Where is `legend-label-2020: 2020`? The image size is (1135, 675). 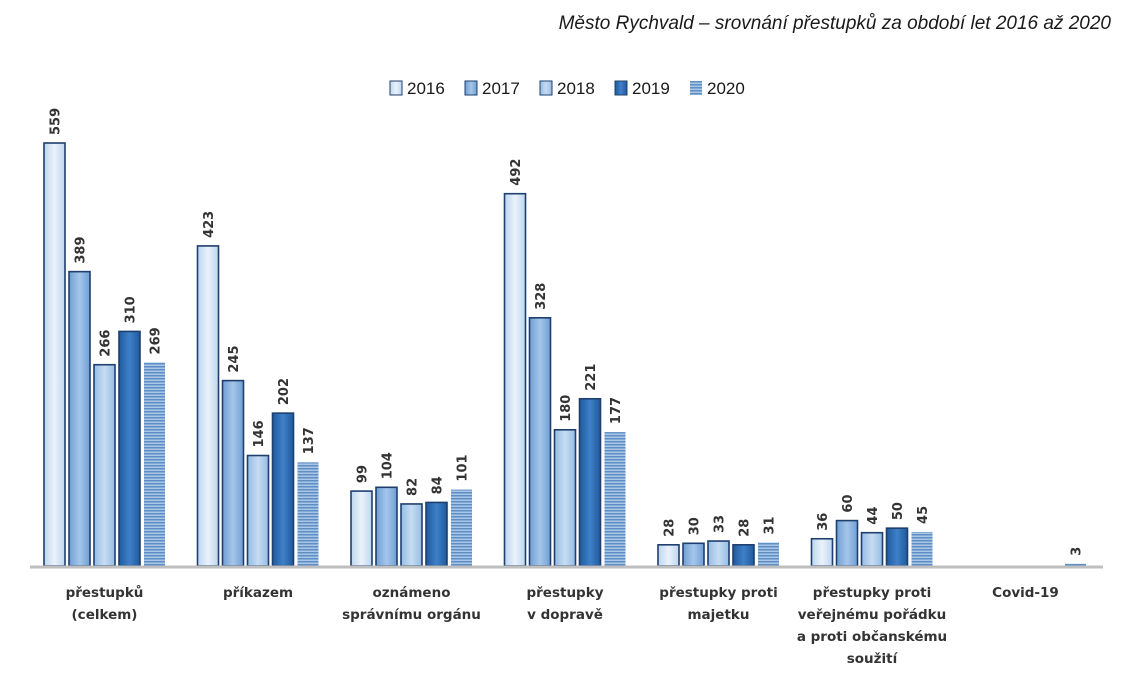 legend-label-2020: 2020 is located at coordinates (726, 88).